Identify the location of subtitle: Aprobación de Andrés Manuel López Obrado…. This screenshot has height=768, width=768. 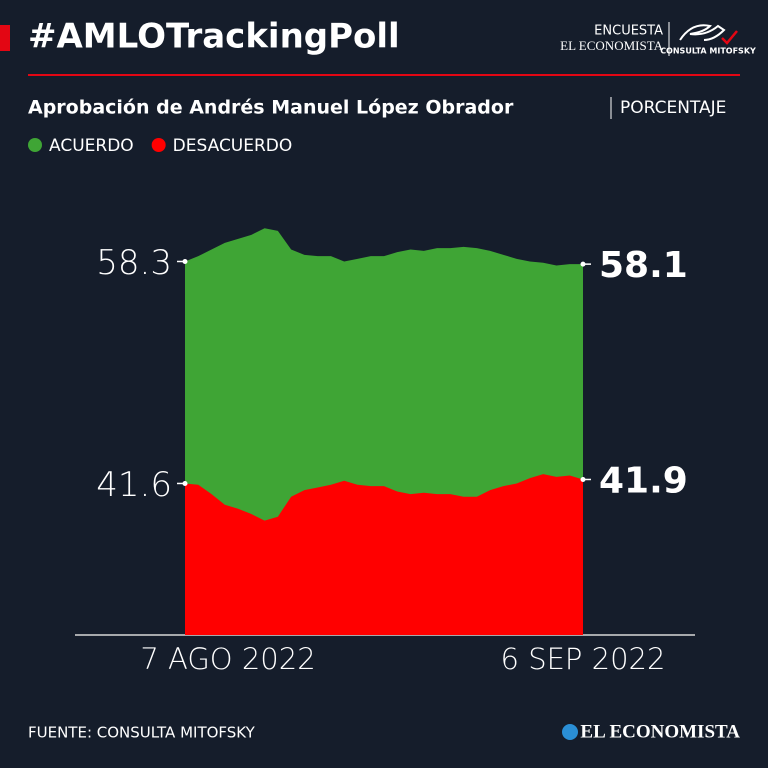
(271, 108).